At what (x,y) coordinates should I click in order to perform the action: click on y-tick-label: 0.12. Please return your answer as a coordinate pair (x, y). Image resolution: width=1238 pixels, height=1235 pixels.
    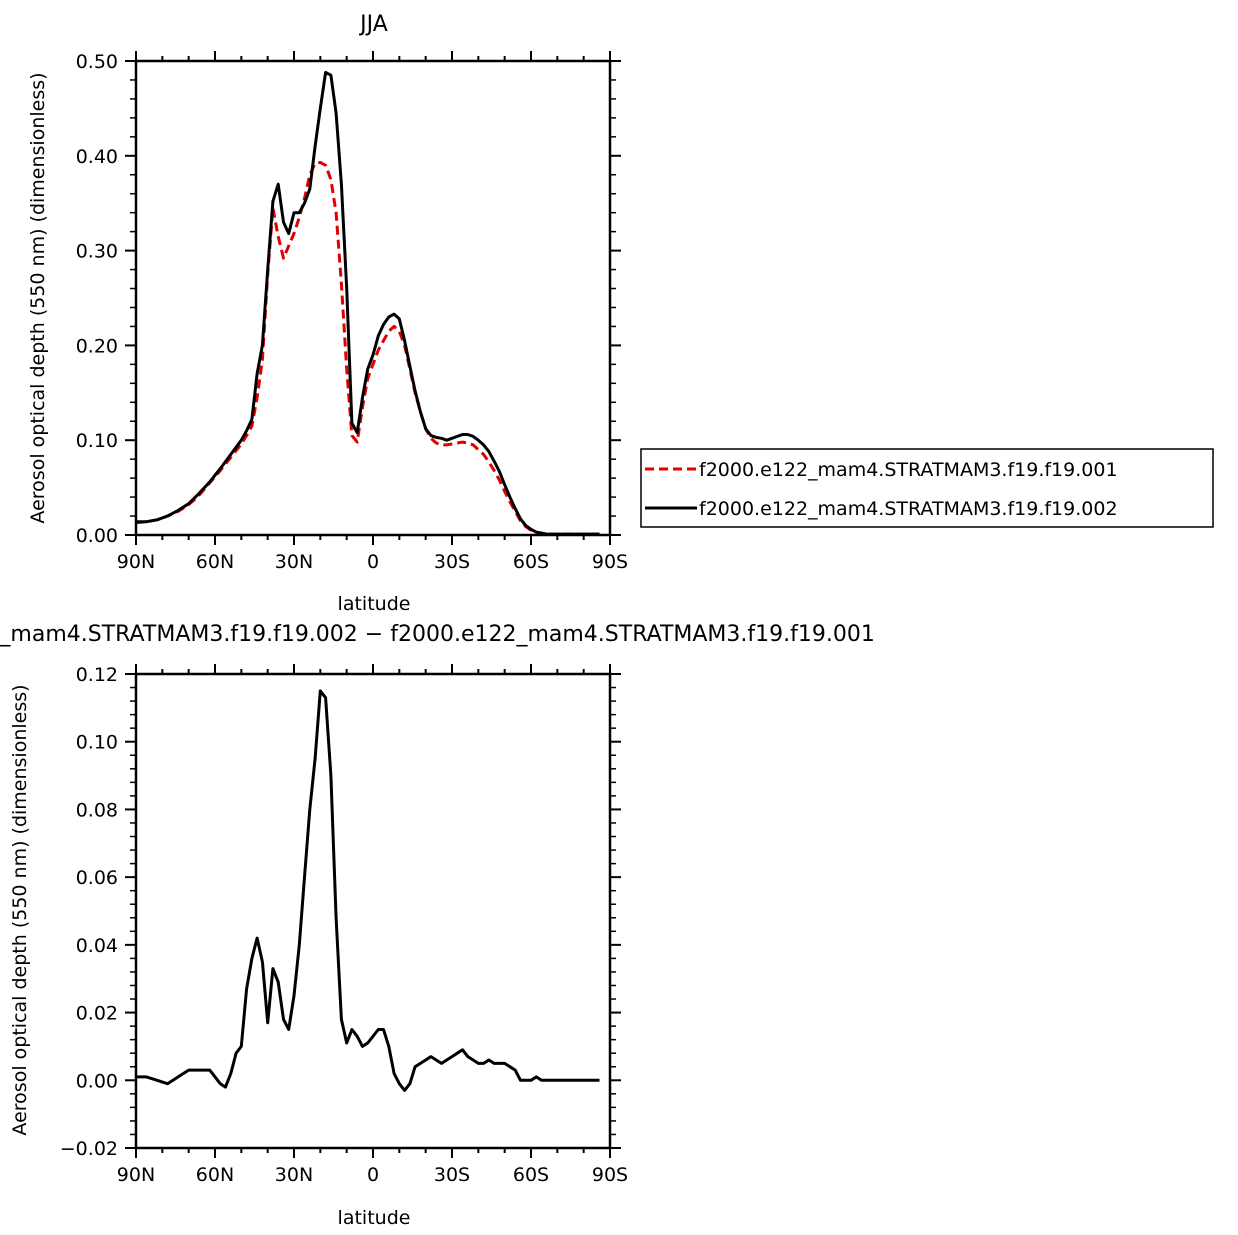
    Looking at the image, I should click on (97, 675).